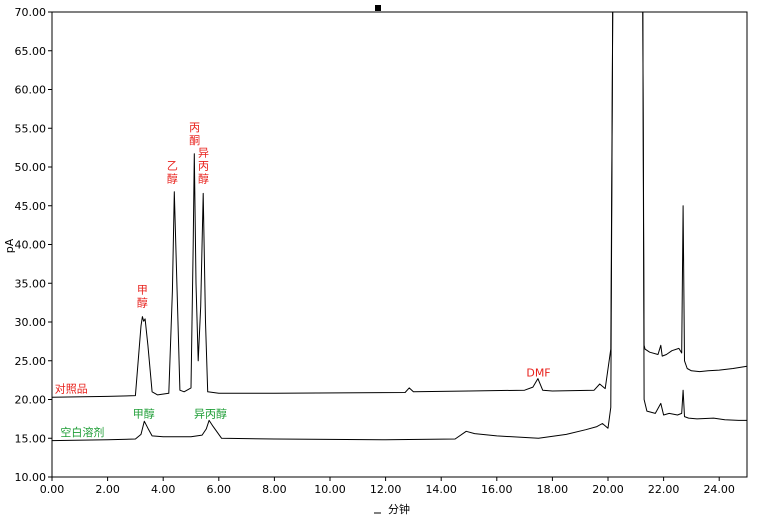 The height and width of the screenshot is (521, 764). Describe the element at coordinates (172, 166) in the screenshot. I see `peak-label-char: 乙` at that location.